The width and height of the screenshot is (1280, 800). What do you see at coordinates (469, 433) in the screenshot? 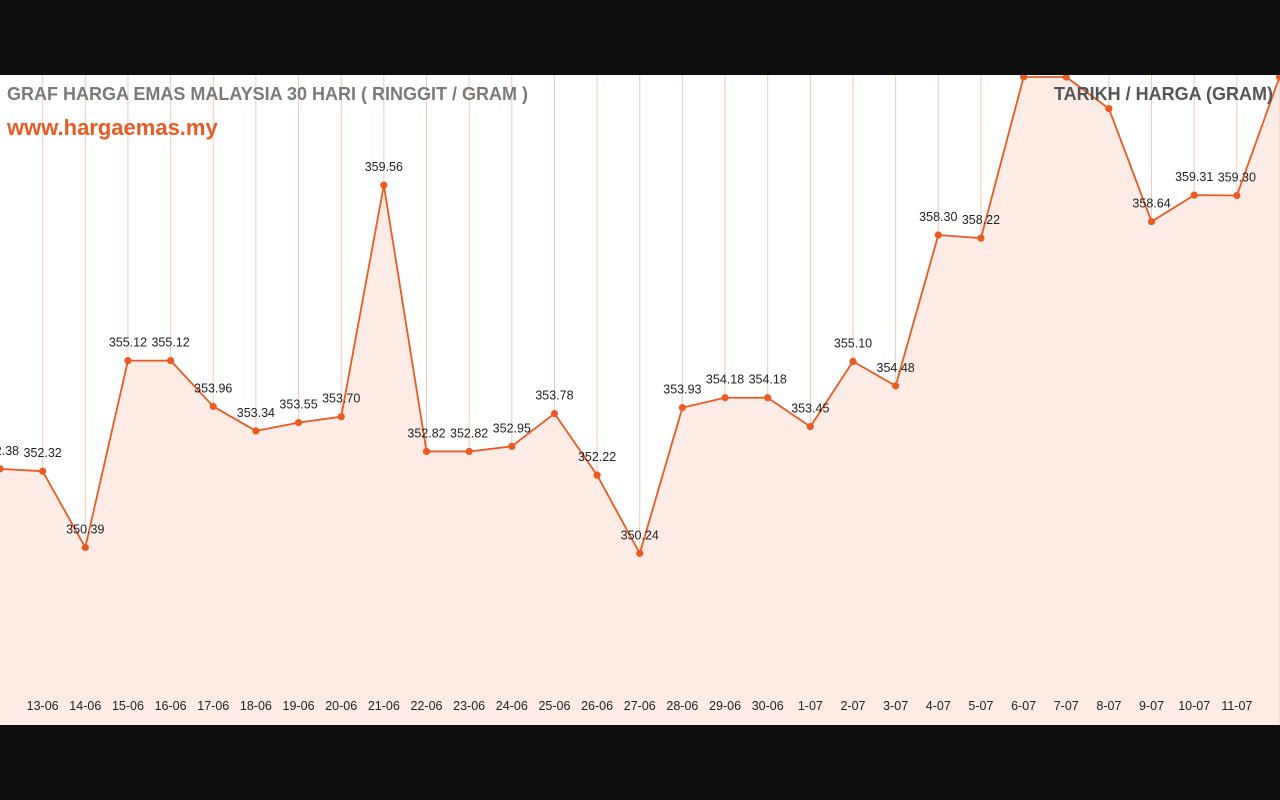
I see `value-label-23-06: 352.82` at bounding box center [469, 433].